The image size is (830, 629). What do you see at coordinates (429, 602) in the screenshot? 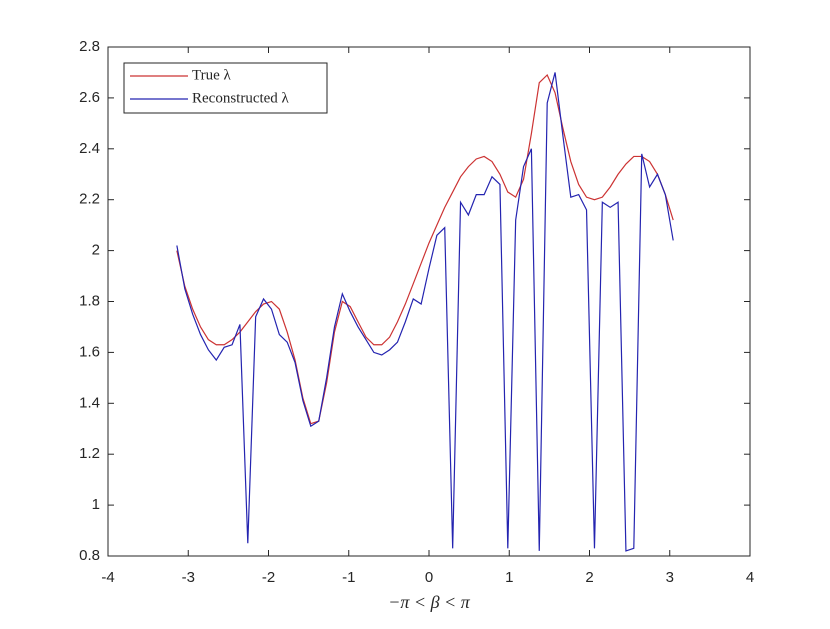
I see `x-axis-label: −π < β < π` at bounding box center [429, 602].